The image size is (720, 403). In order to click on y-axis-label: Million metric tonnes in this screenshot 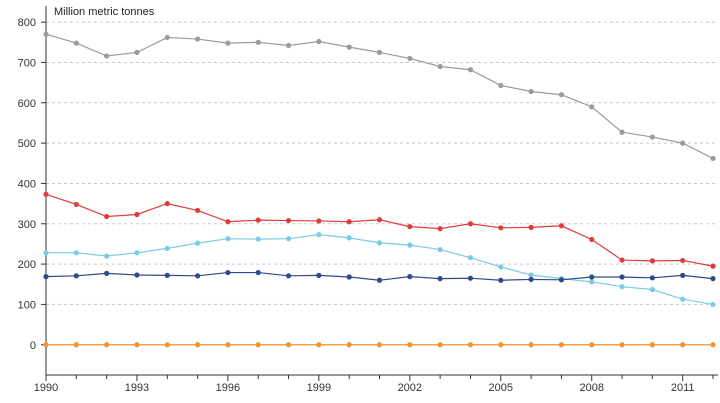, I will do `click(104, 12)`.